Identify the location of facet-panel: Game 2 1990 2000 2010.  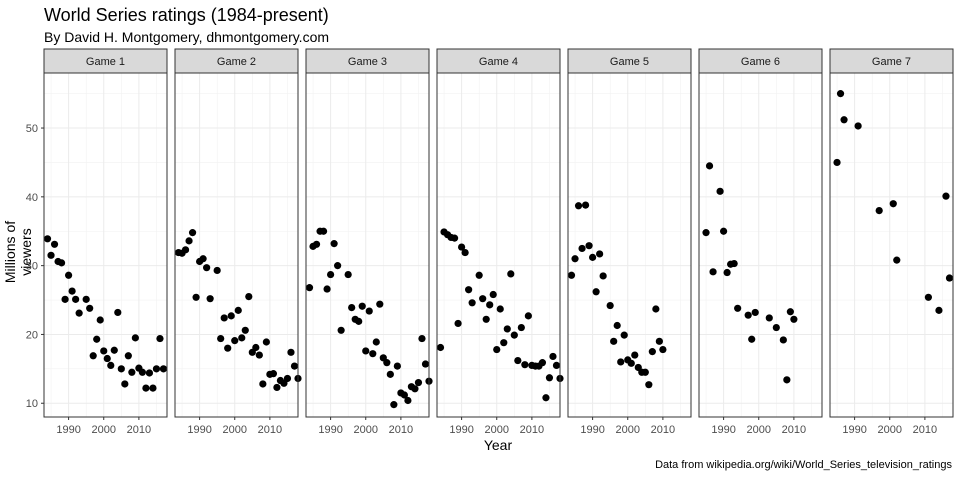
(238, 242).